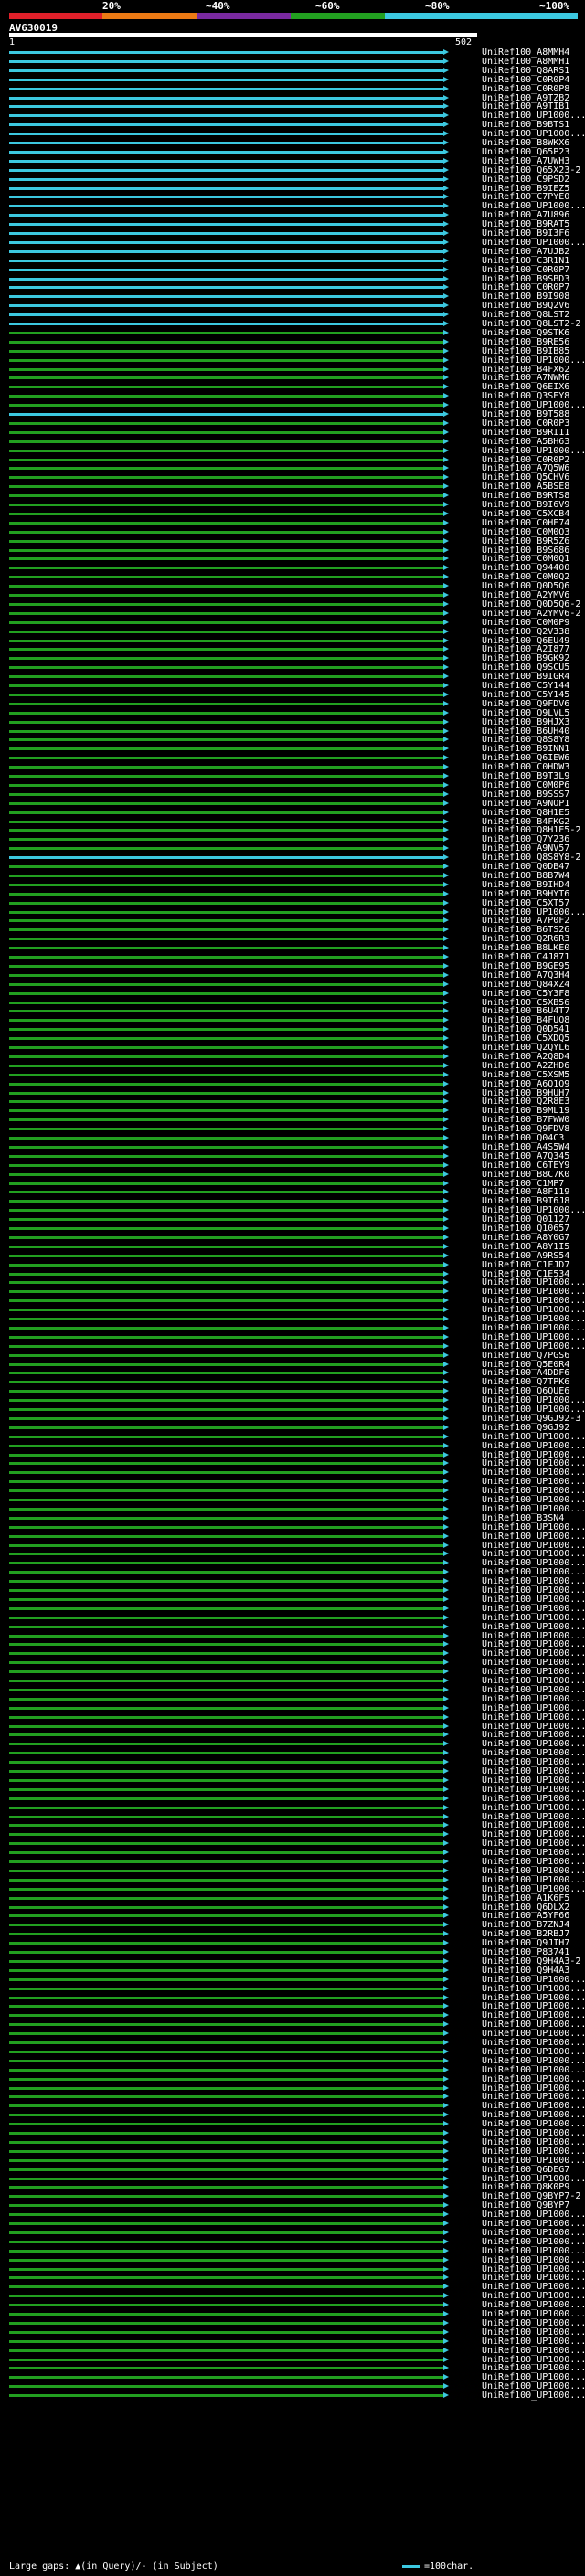  Describe the element at coordinates (526, 287) in the screenshot. I see `hit-label-link: UniRef100_C0R0P7` at that location.